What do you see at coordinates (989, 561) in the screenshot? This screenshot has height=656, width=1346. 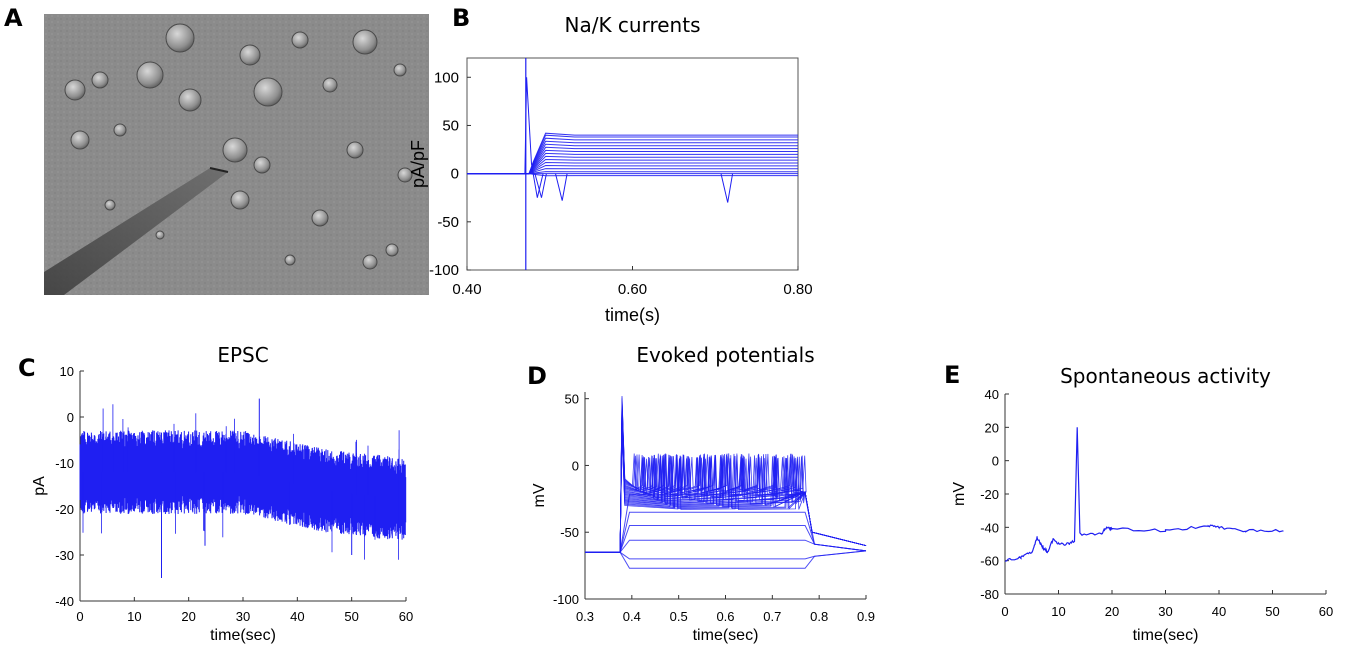 I see `y-tick-label: -60` at bounding box center [989, 561].